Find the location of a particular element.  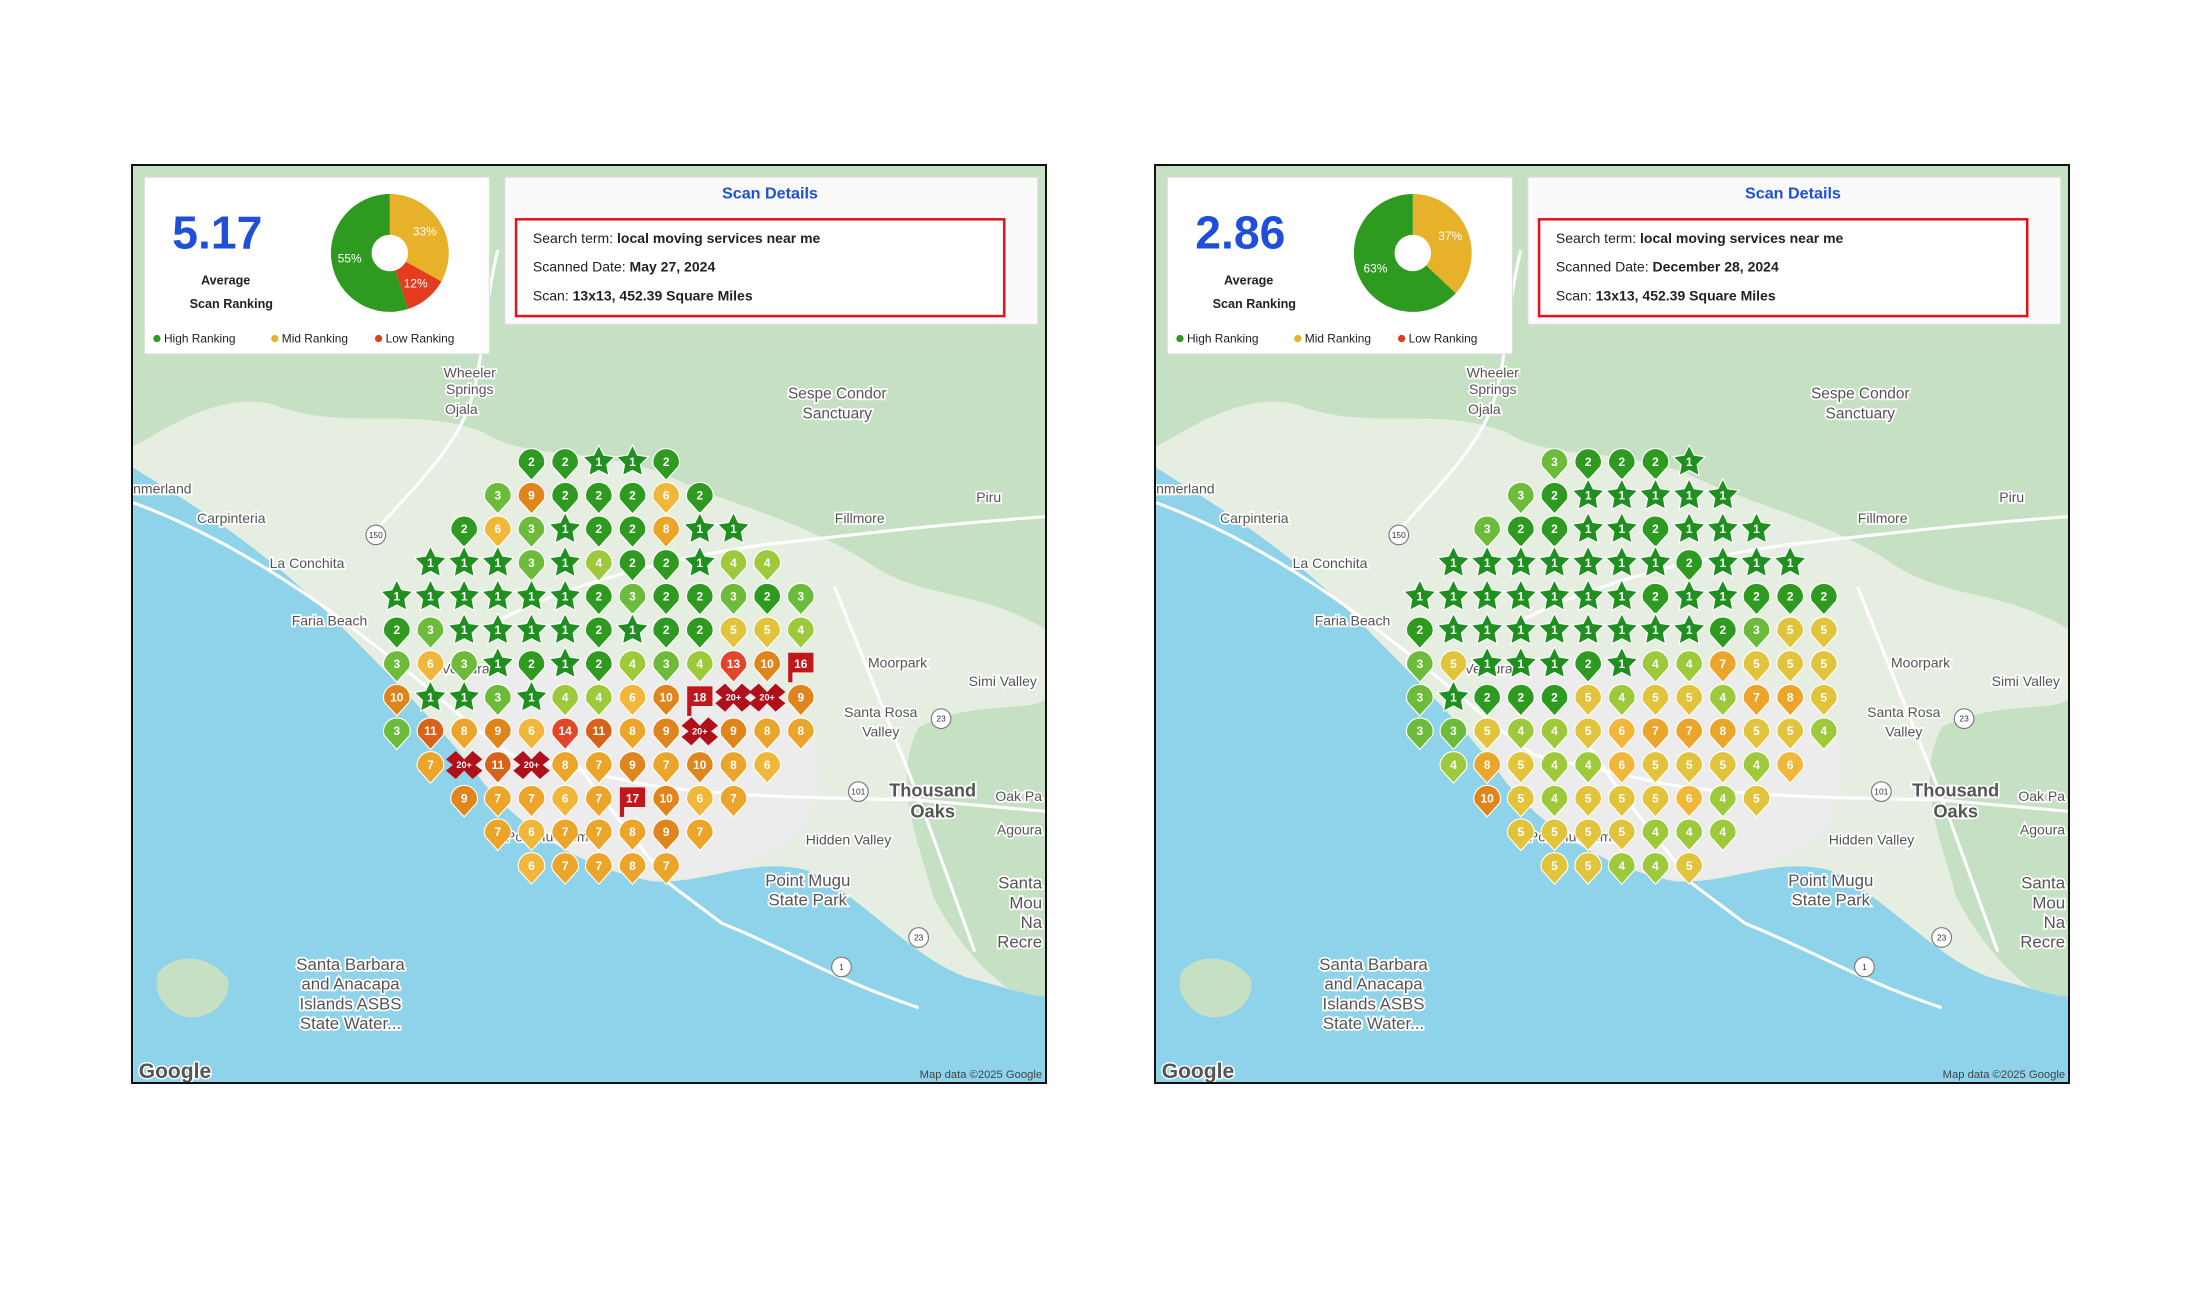

route-number: 101 is located at coordinates (1881, 792).